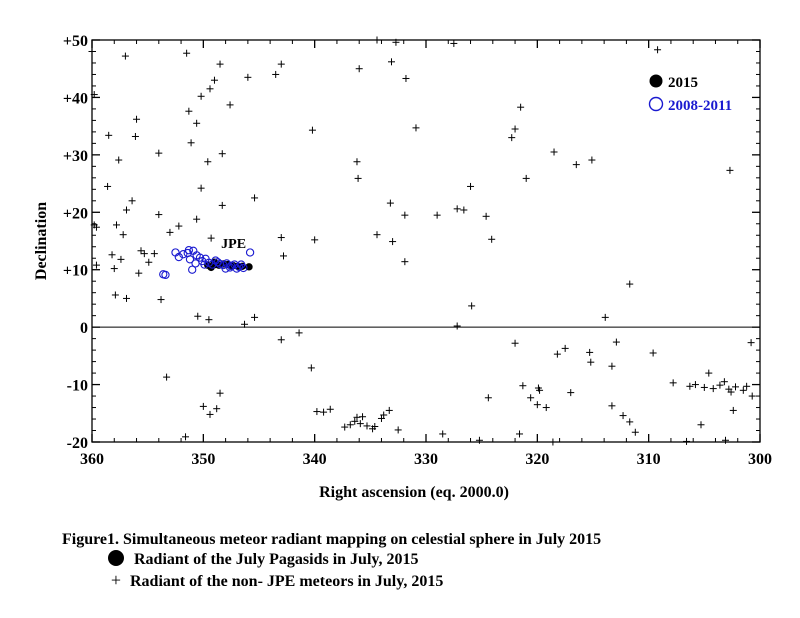 This screenshot has width=800, height=618. What do you see at coordinates (116, 580) in the screenshot?
I see `plus-icon: +` at bounding box center [116, 580].